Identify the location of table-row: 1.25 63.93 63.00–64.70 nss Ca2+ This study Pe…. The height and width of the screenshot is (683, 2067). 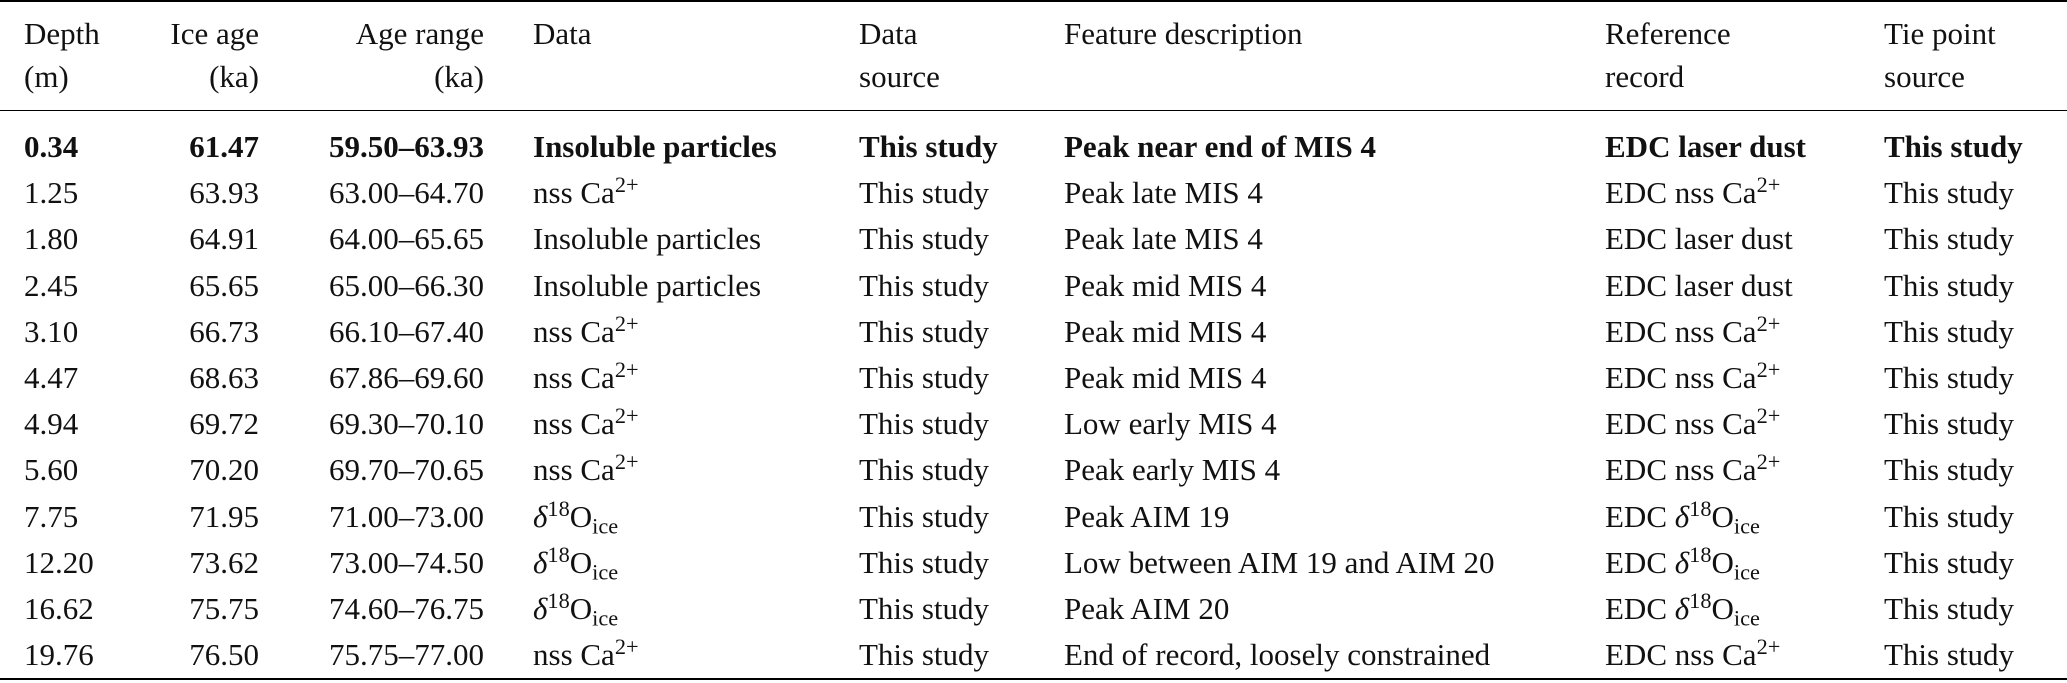
(1033, 193).